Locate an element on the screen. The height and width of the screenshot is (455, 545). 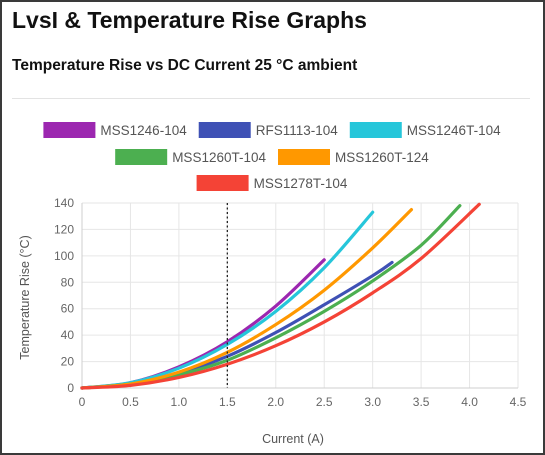
legend-label-mss1246t-104: MSS1246T-104 is located at coordinates (454, 130).